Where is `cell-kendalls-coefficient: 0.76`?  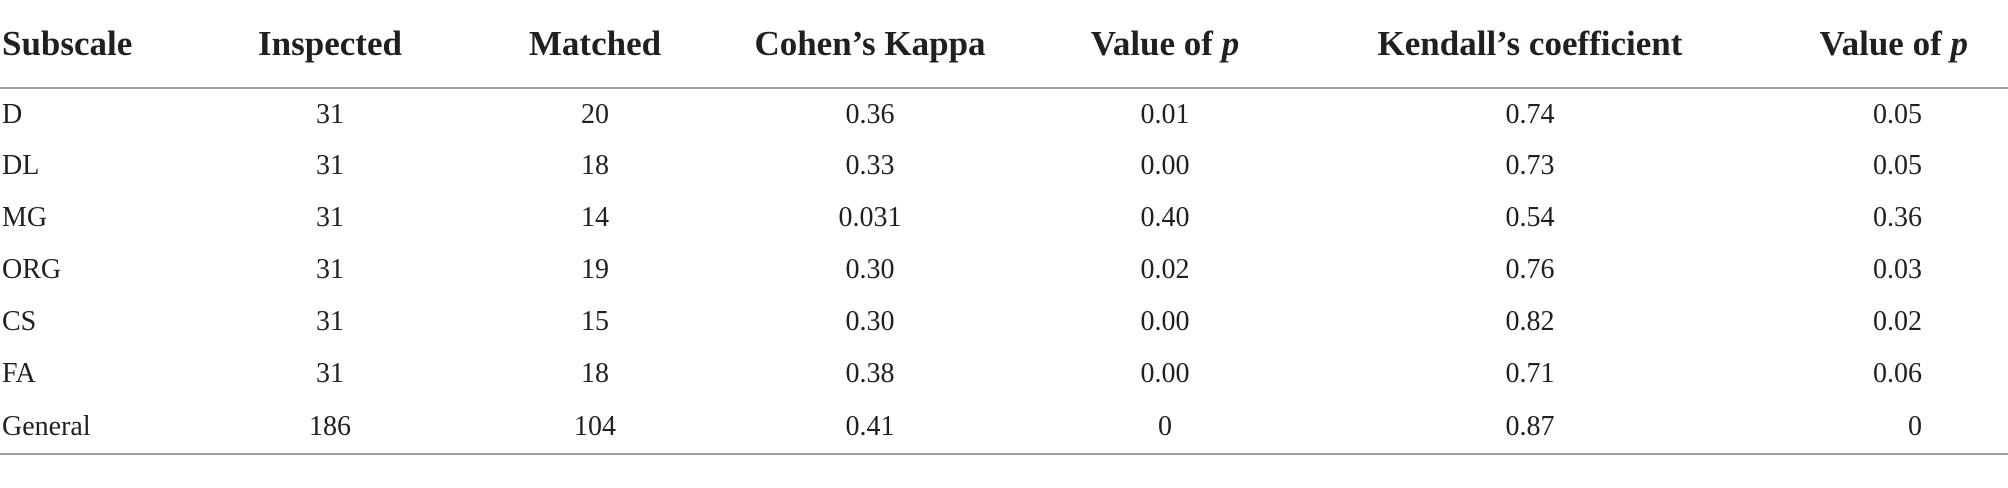 cell-kendalls-coefficient: 0.76 is located at coordinates (1530, 269).